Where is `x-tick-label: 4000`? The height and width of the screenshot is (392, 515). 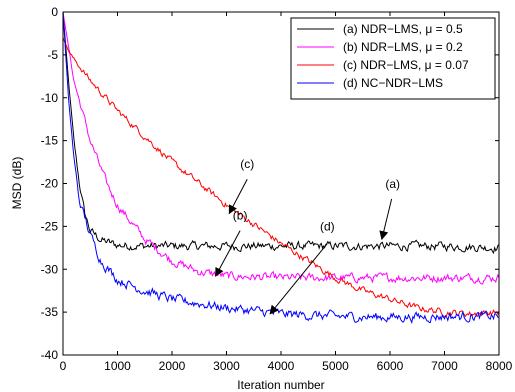
x-tick-label: 4000 is located at coordinates (281, 366).